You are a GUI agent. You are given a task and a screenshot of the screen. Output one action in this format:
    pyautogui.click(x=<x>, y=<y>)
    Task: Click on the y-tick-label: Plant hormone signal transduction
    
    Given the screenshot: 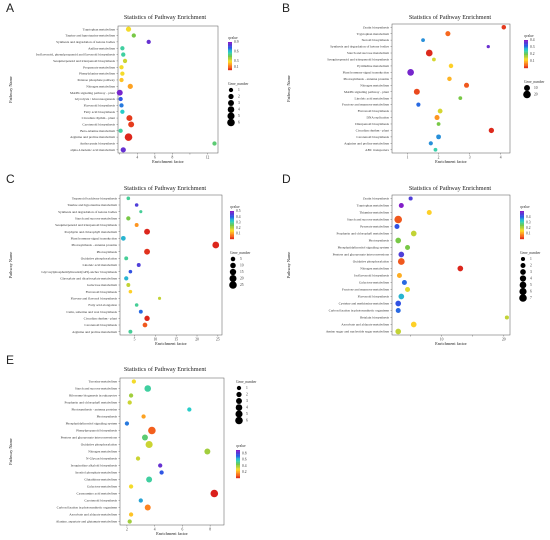 What is the action you would take?
    pyautogui.click(x=94, y=238)
    